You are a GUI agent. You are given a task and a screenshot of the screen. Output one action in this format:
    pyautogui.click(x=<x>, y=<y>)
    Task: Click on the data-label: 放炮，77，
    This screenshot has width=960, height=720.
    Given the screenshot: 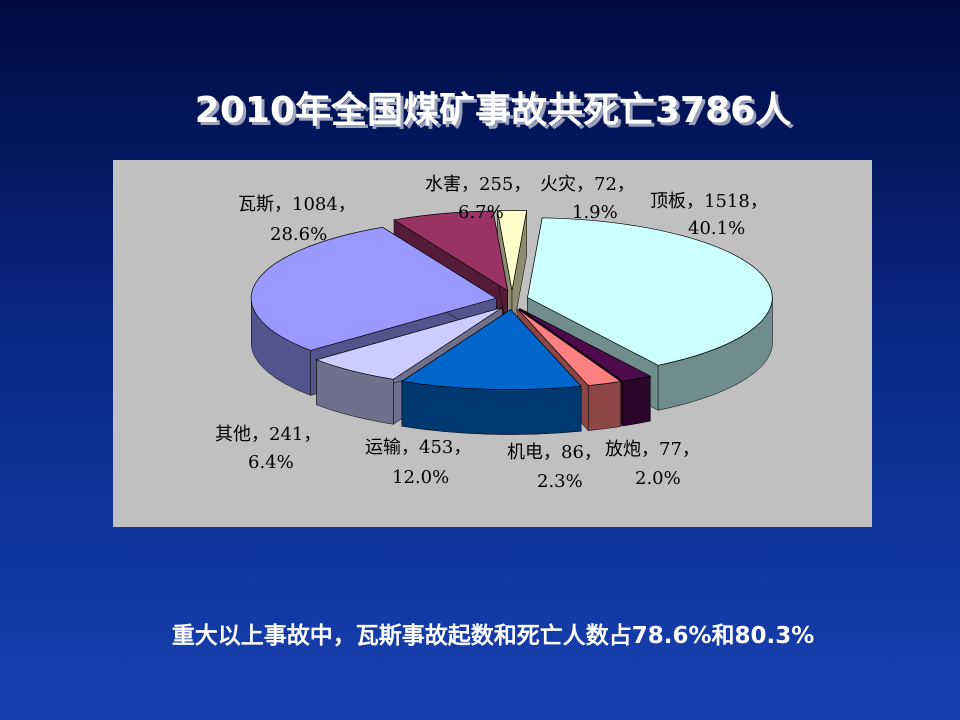 What is the action you would take?
    pyautogui.click(x=652, y=449)
    